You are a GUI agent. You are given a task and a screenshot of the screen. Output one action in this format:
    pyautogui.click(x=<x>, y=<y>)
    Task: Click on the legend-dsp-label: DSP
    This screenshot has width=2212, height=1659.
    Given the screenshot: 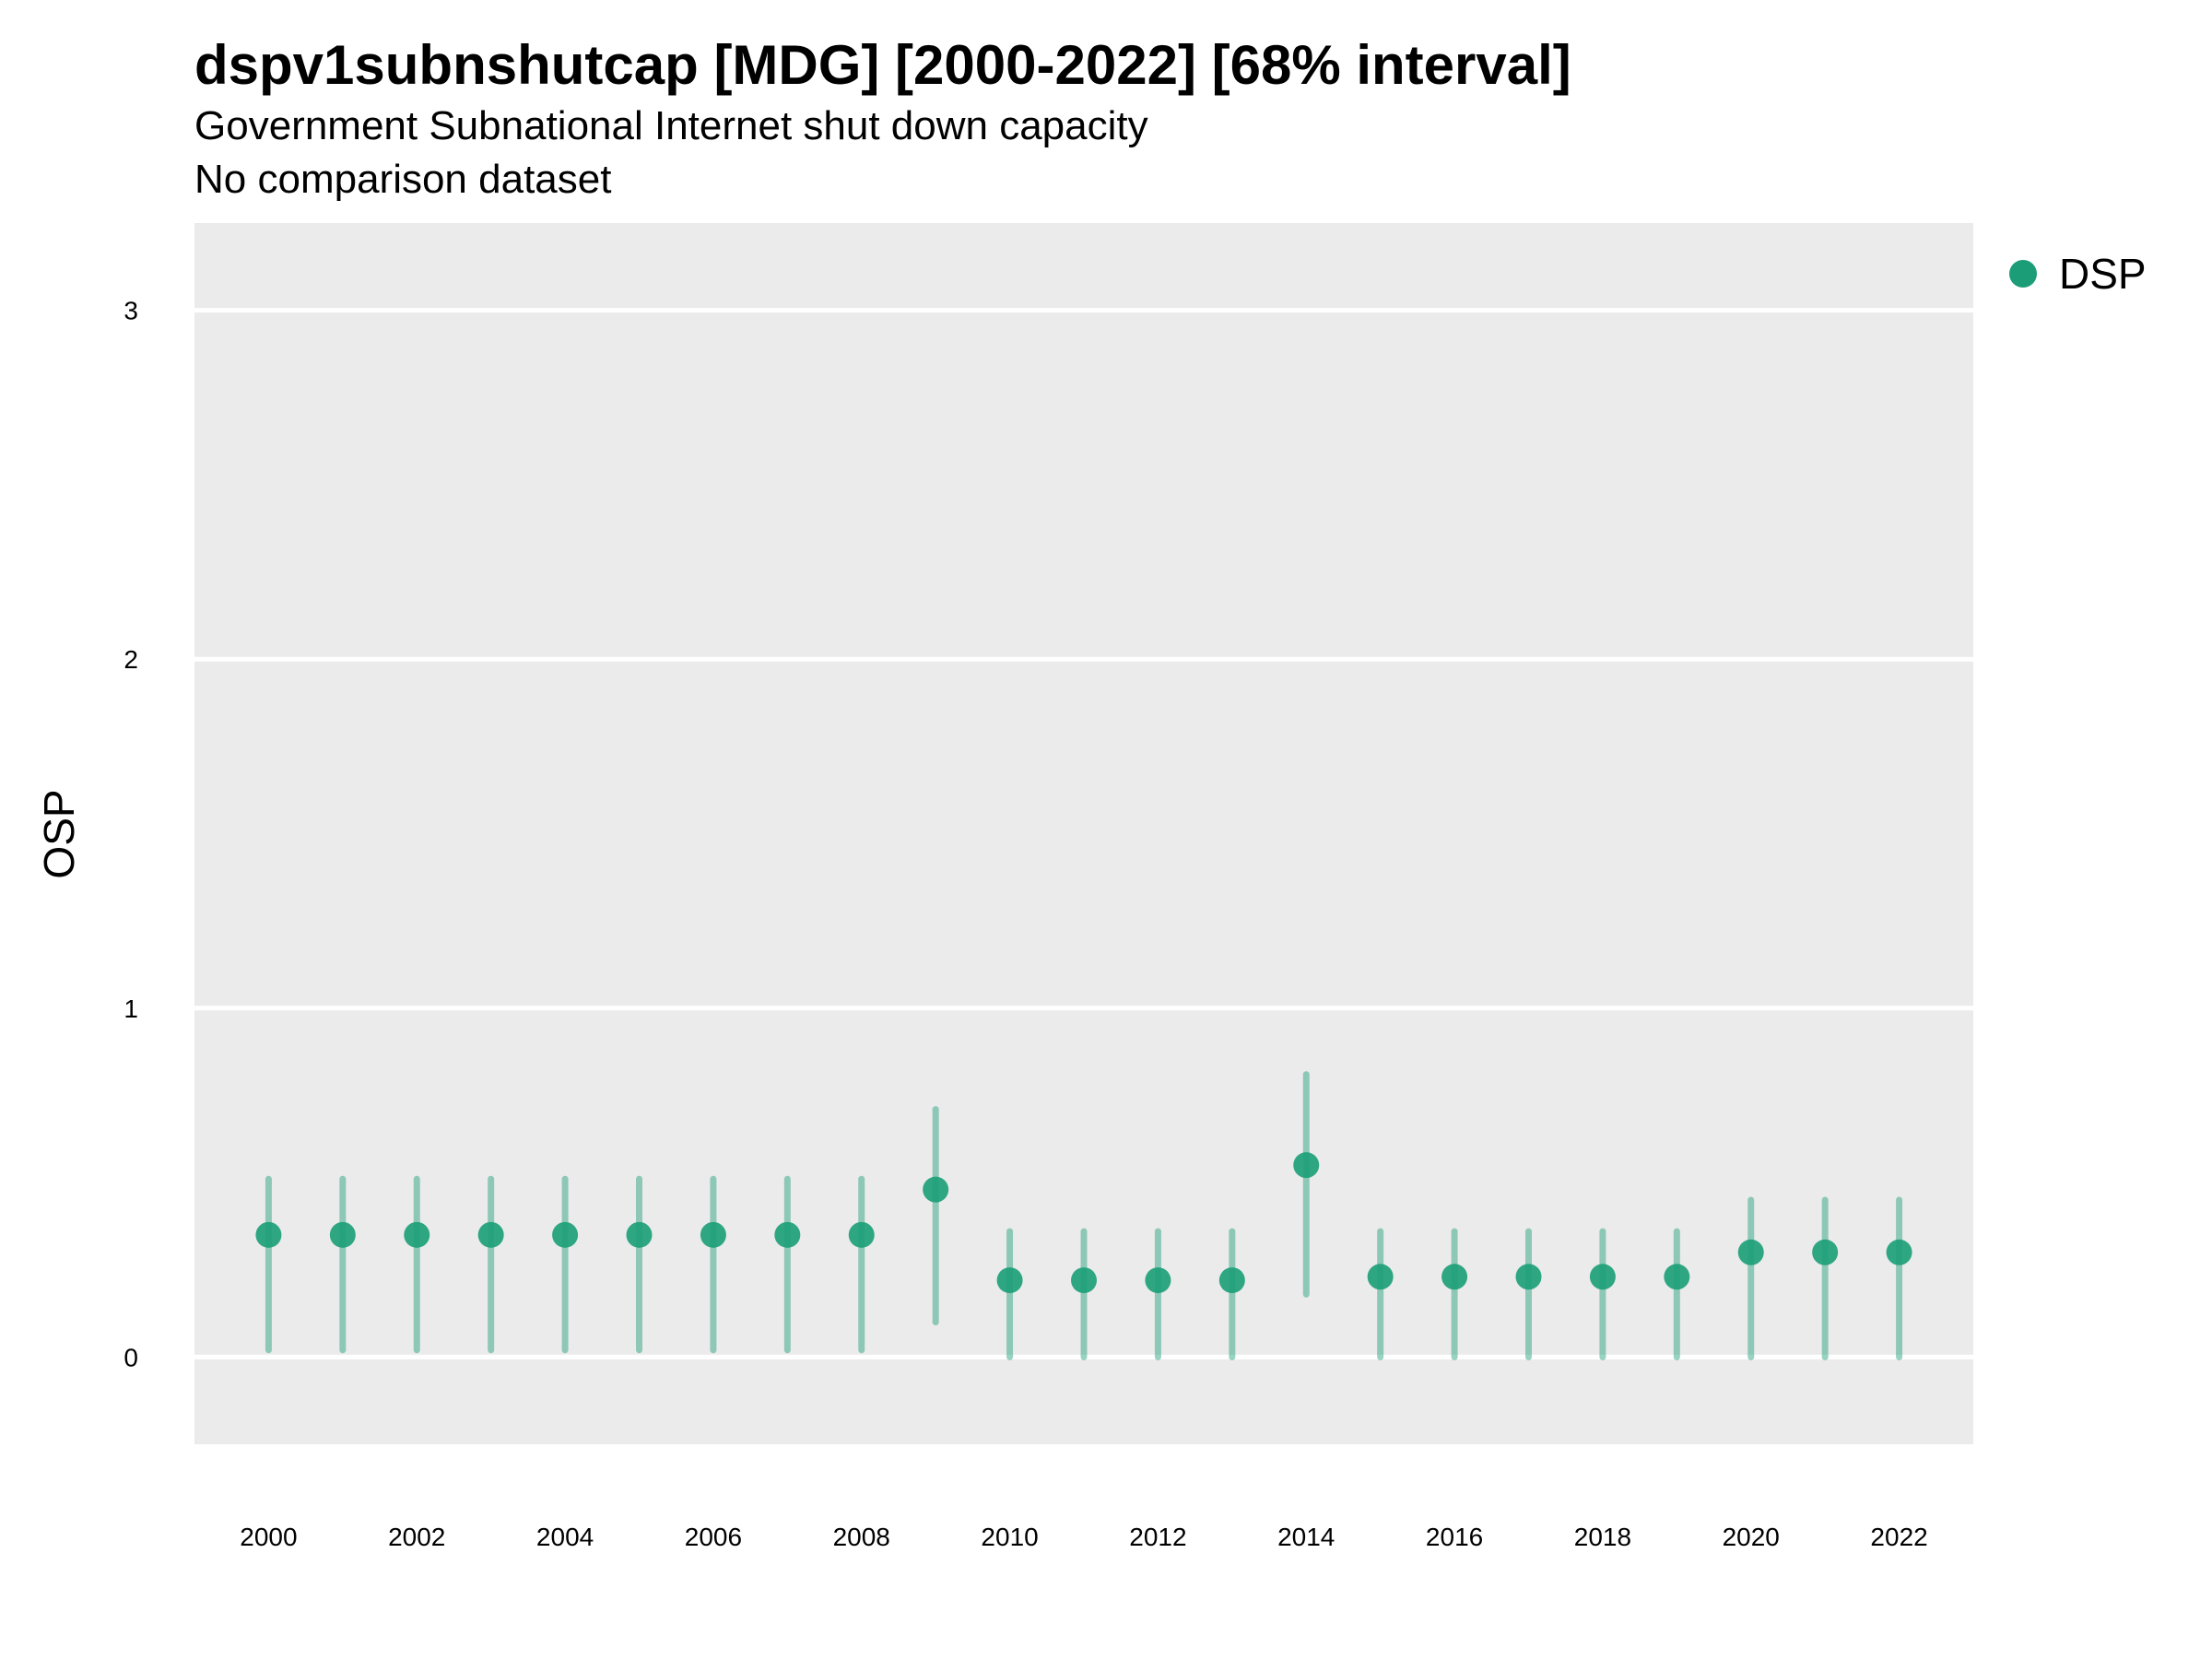 What is the action you would take?
    pyautogui.click(x=2103, y=274)
    